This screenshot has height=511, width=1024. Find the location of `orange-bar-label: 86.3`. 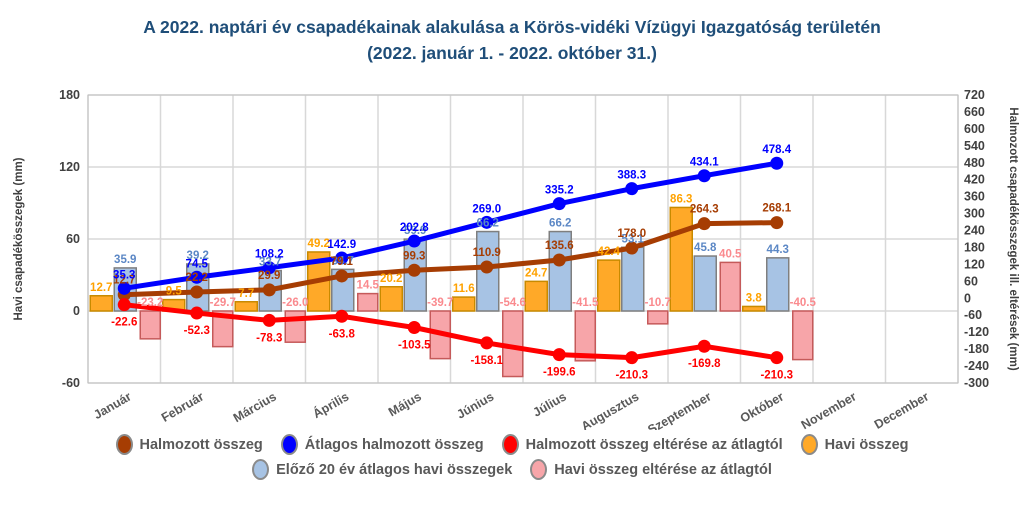

orange-bar-label: 86.3 is located at coordinates (681, 199).